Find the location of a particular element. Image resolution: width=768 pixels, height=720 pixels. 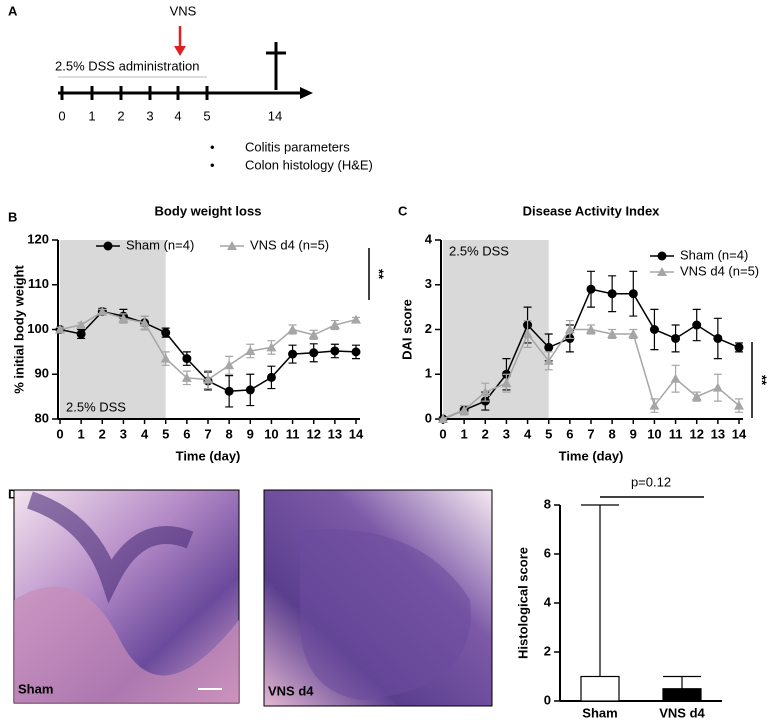

event-label: VNS is located at coordinates (183, 10).